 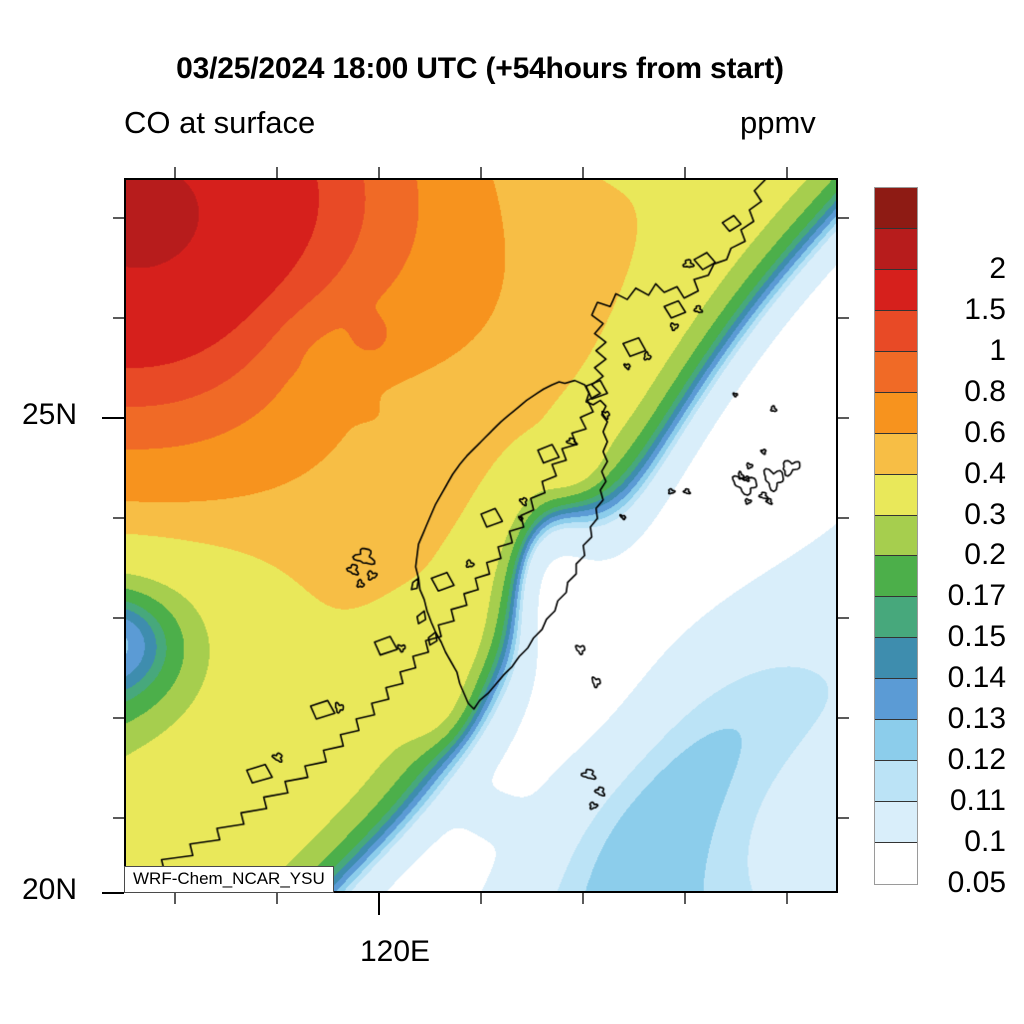 What do you see at coordinates (976, 678) in the screenshot?
I see `colorbar-tick-label: 0.14` at bounding box center [976, 678].